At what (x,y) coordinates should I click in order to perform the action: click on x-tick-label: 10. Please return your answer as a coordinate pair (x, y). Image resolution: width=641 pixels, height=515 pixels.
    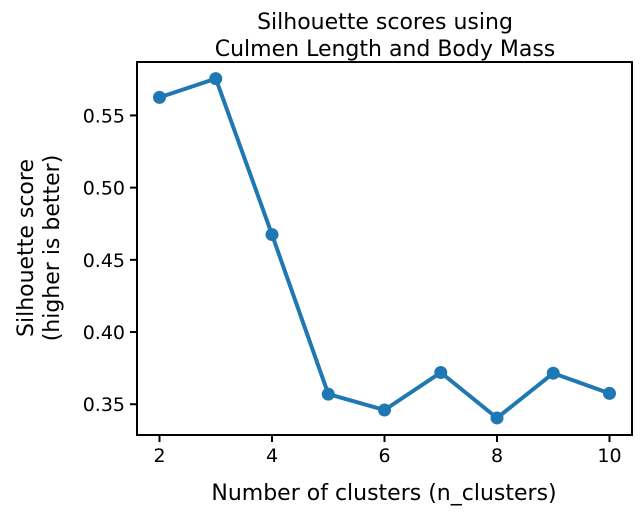
    Looking at the image, I should click on (609, 456).